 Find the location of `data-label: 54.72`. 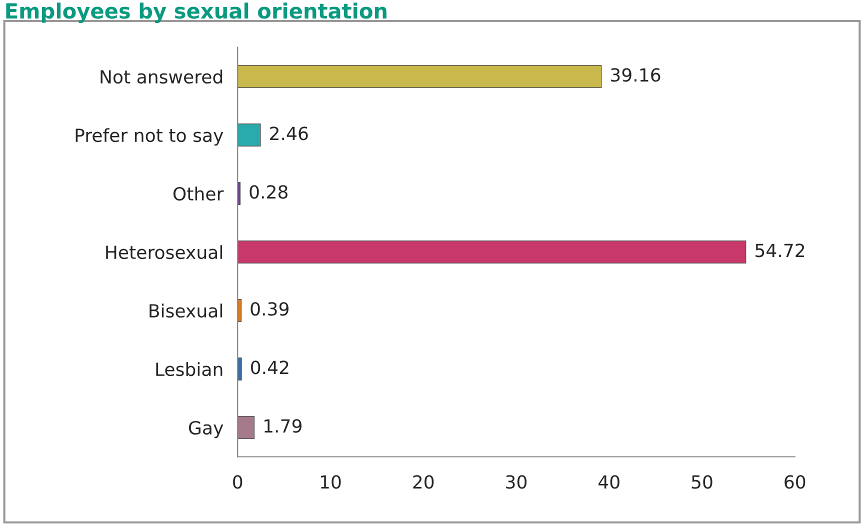

data-label: 54.72 is located at coordinates (780, 251).